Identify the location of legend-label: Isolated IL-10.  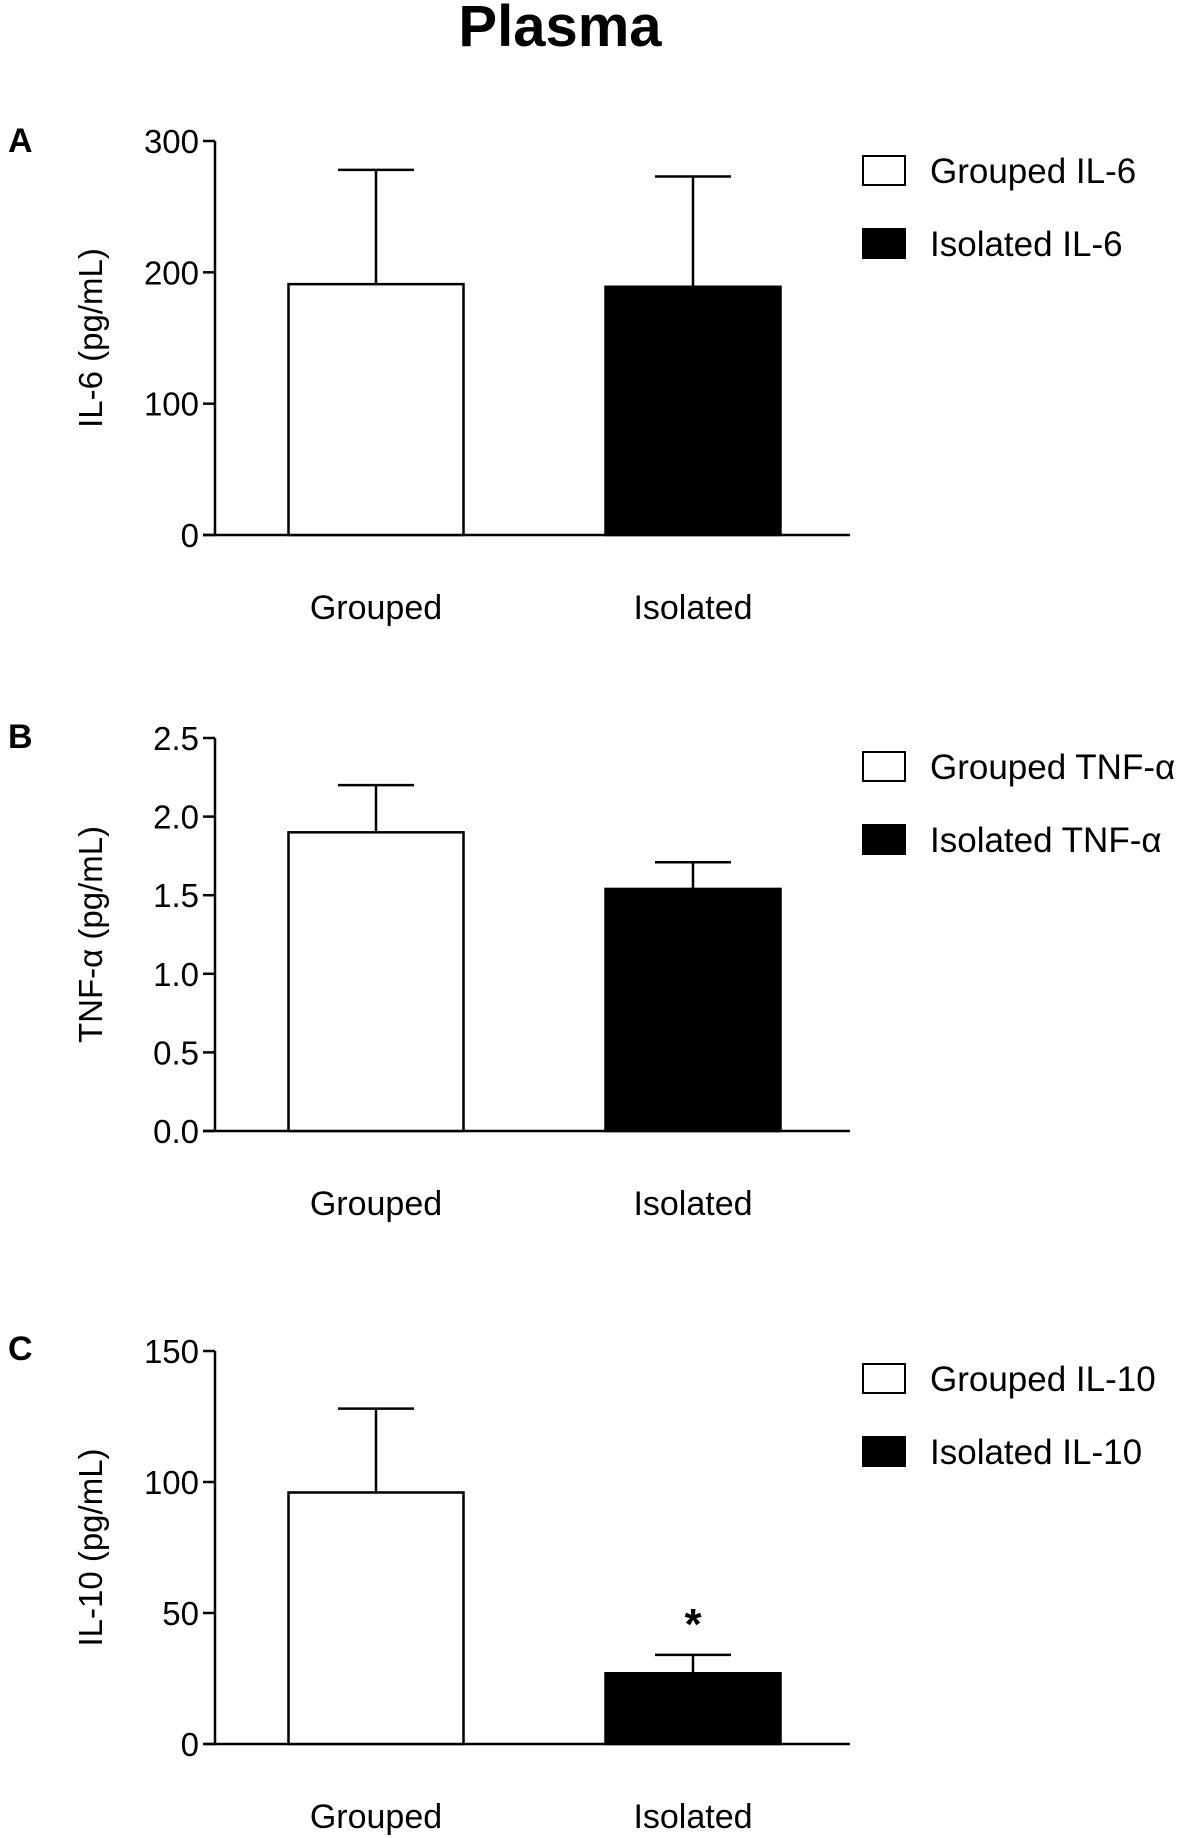
(1036, 1452).